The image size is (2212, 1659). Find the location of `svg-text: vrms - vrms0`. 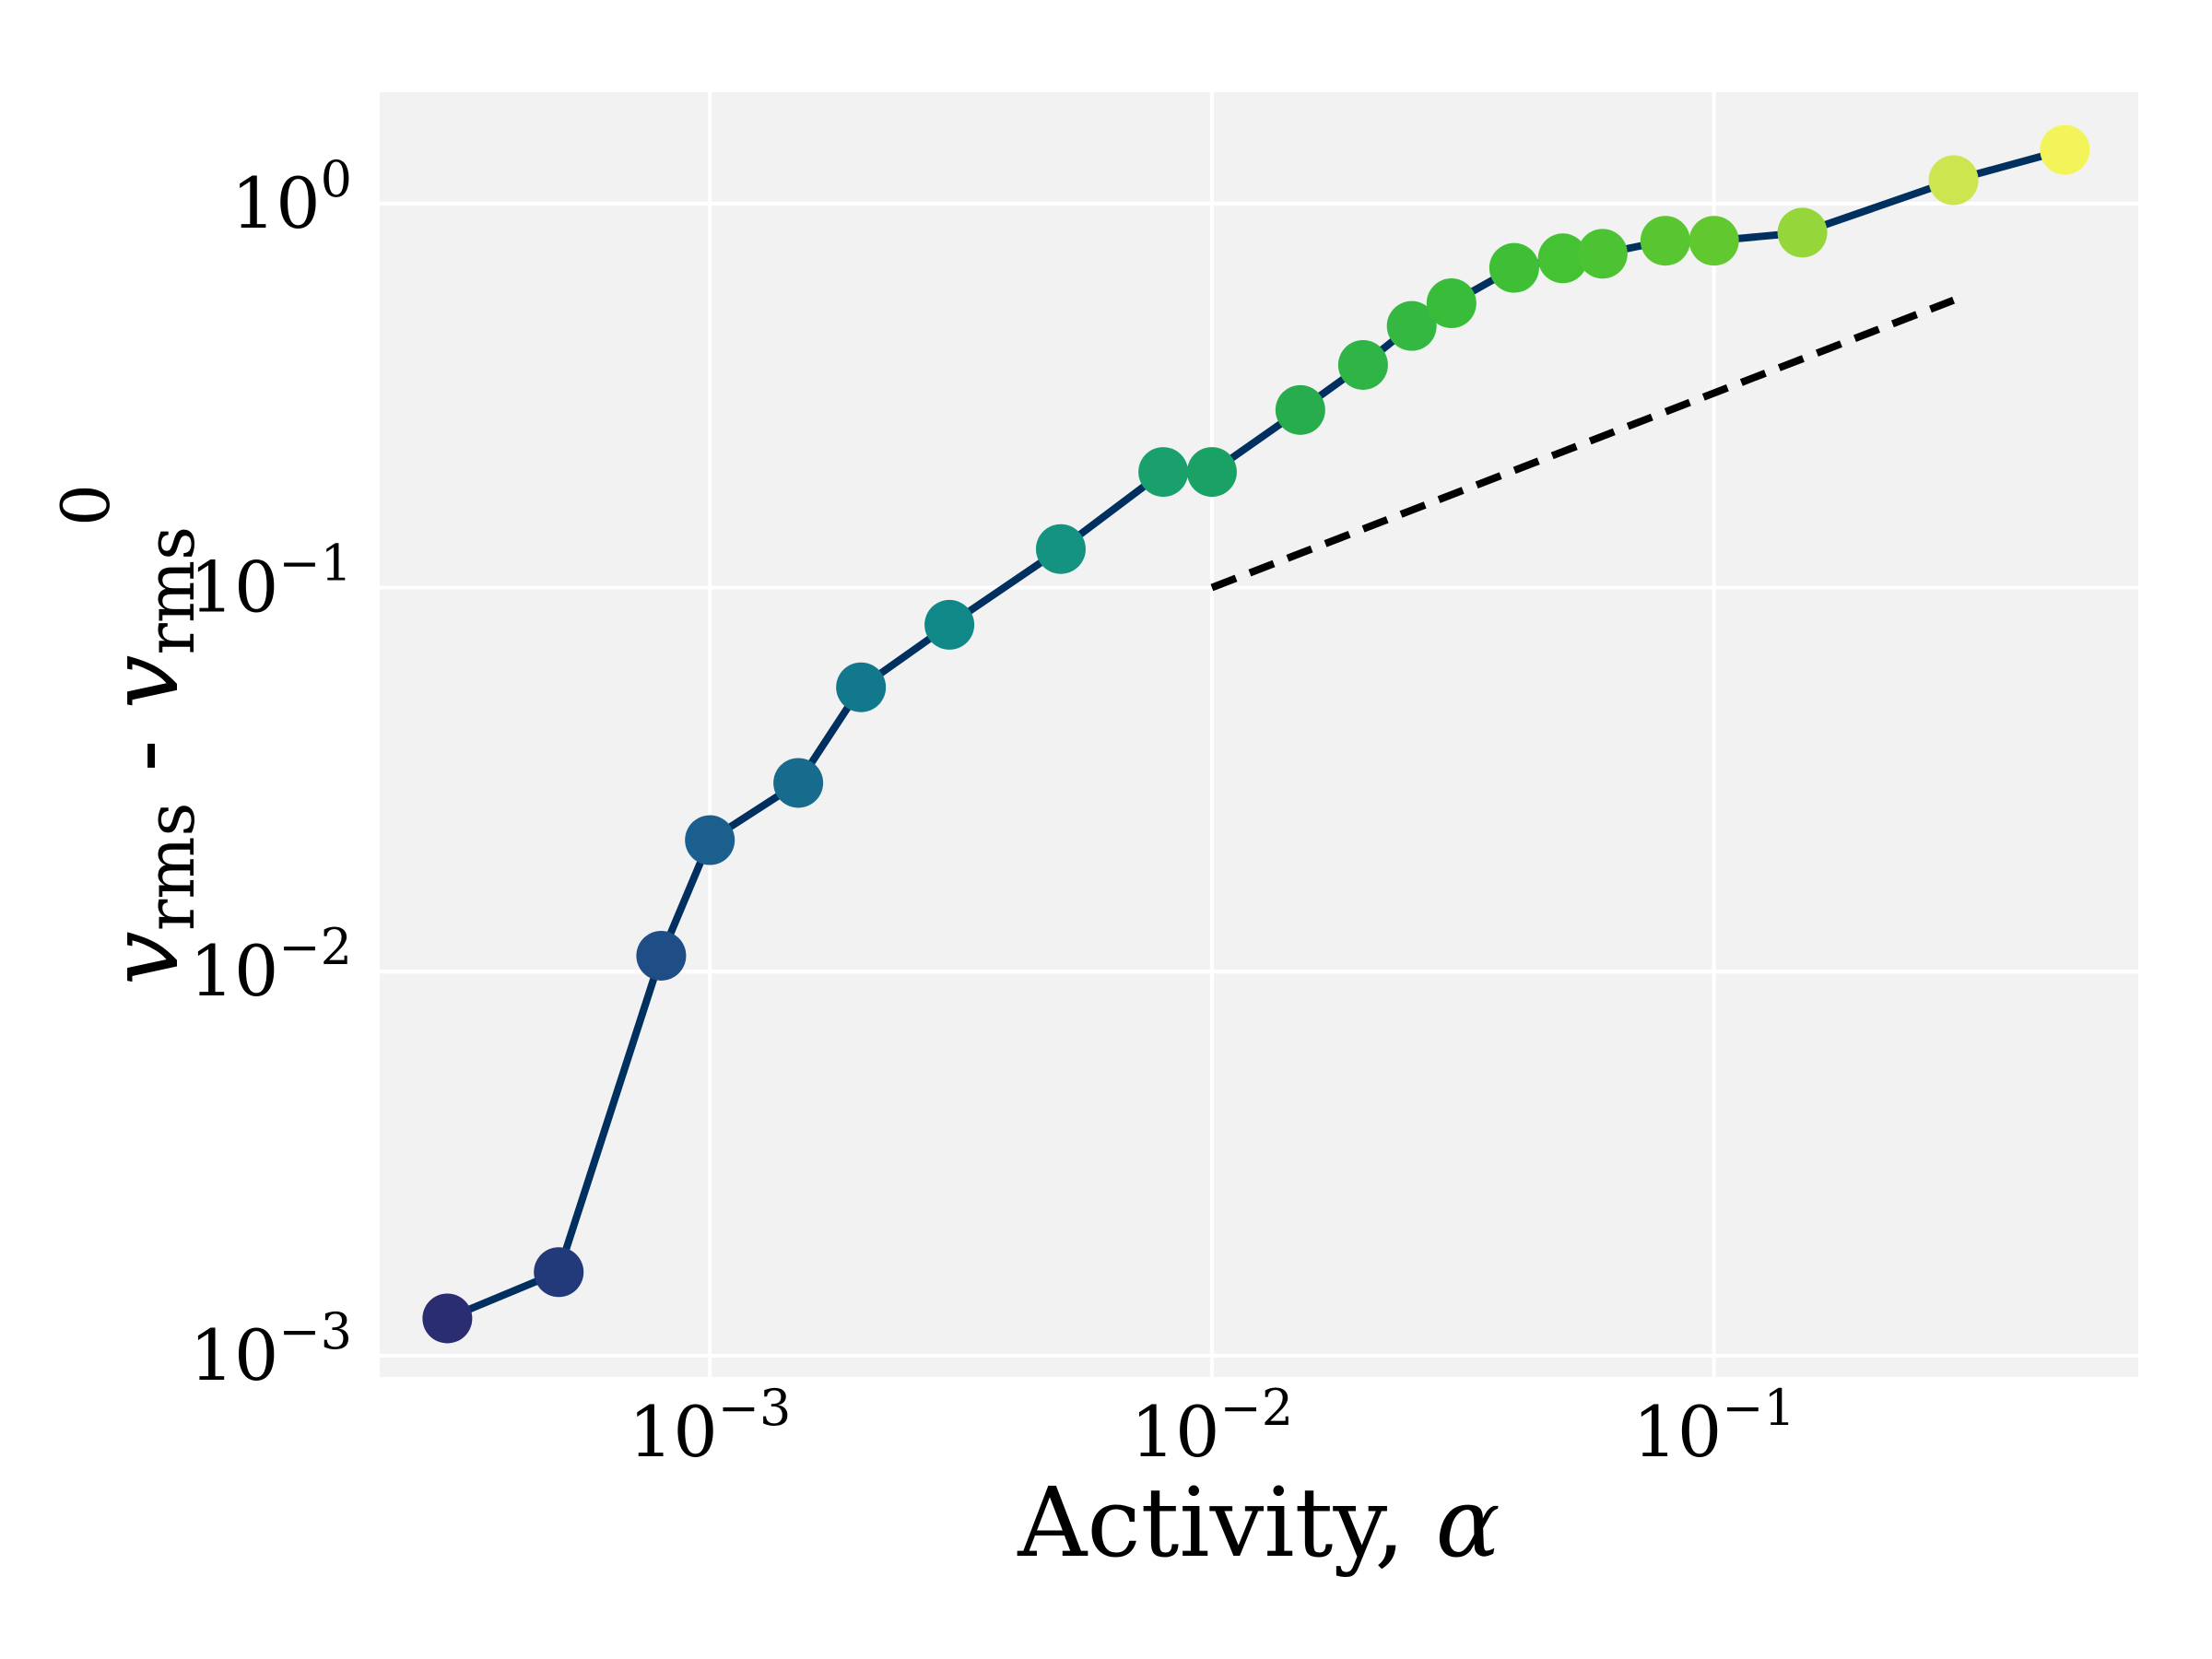

svg-text: vrms - vrms0 is located at coordinates (128, 734).